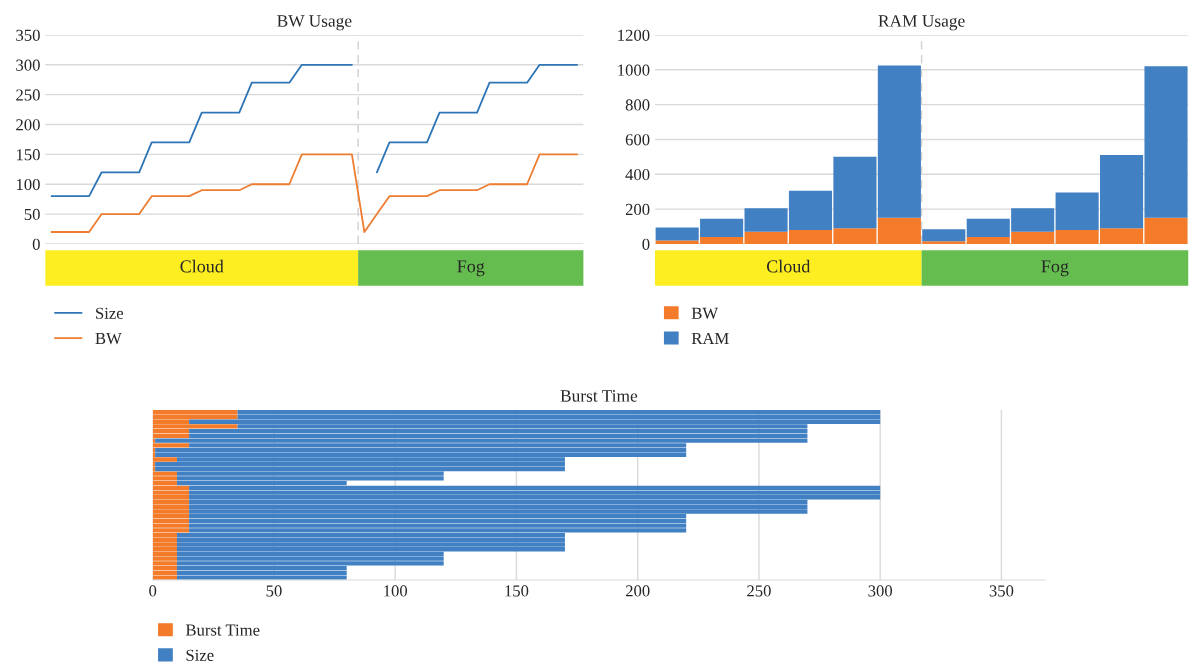  Describe the element at coordinates (222, 630) in the screenshot. I see `legend-label: Burst Time` at that location.